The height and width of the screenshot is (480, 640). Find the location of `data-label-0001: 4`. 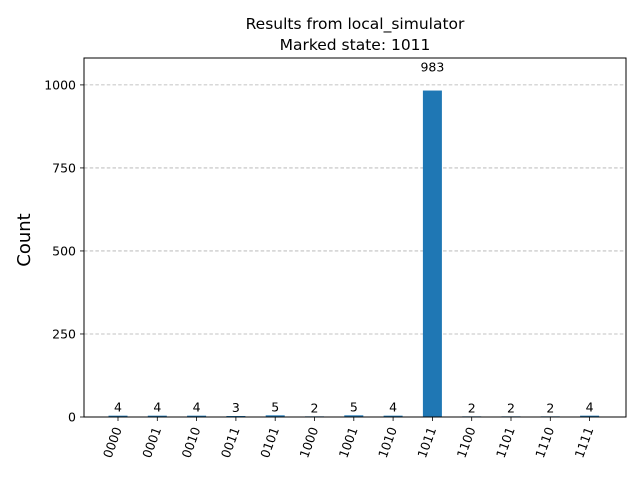

data-label-0001: 4 is located at coordinates (157, 407).